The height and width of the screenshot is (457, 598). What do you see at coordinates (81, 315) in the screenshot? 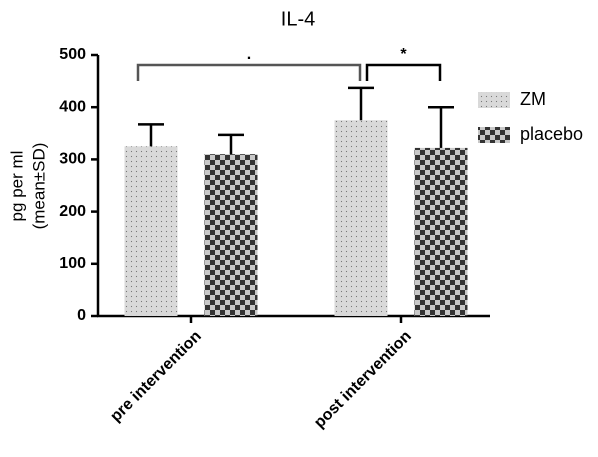
I see `y-tick-label: 0` at bounding box center [81, 315].